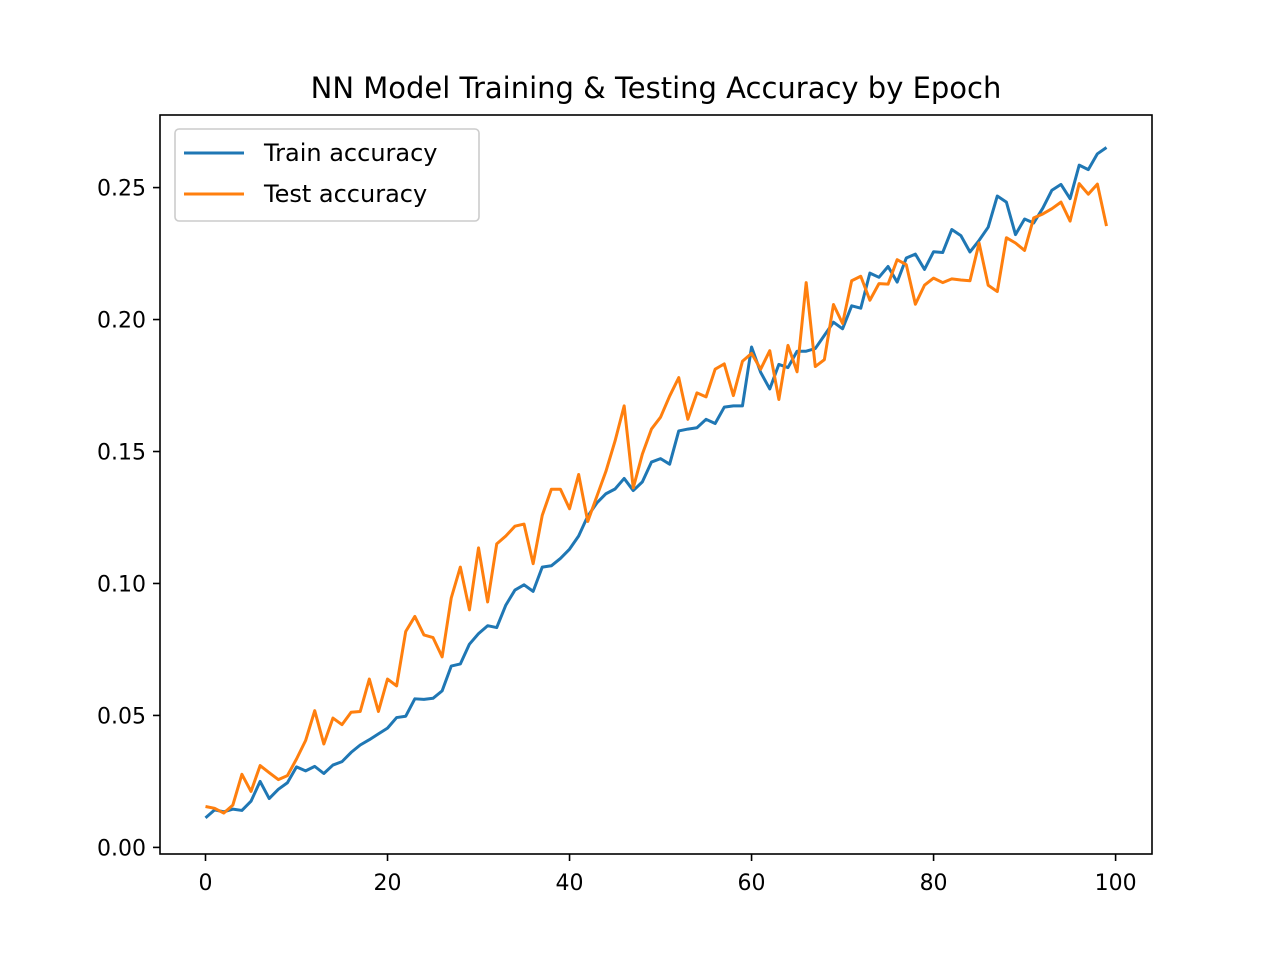 The width and height of the screenshot is (1280, 960). What do you see at coordinates (128, 519) in the screenshot?
I see `y-axis: 0.00 0.05 0.10 0.15 0.20 0.25` at bounding box center [128, 519].